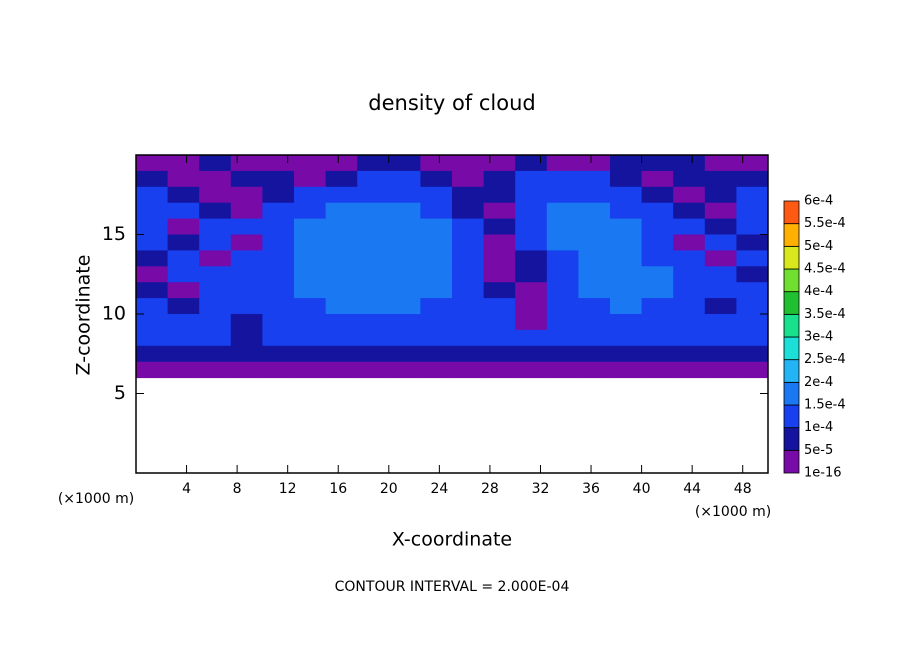 This screenshot has width=904, height=654. I want to click on y-tick-label: 10, so click(114, 314).